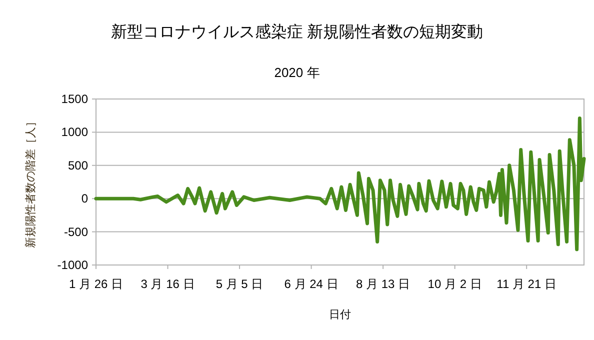  Describe the element at coordinates (297, 32) in the screenshot. I see `chart-title: 新型コロナウイルス感染症 新規陽性者数の短期変動` at that location.